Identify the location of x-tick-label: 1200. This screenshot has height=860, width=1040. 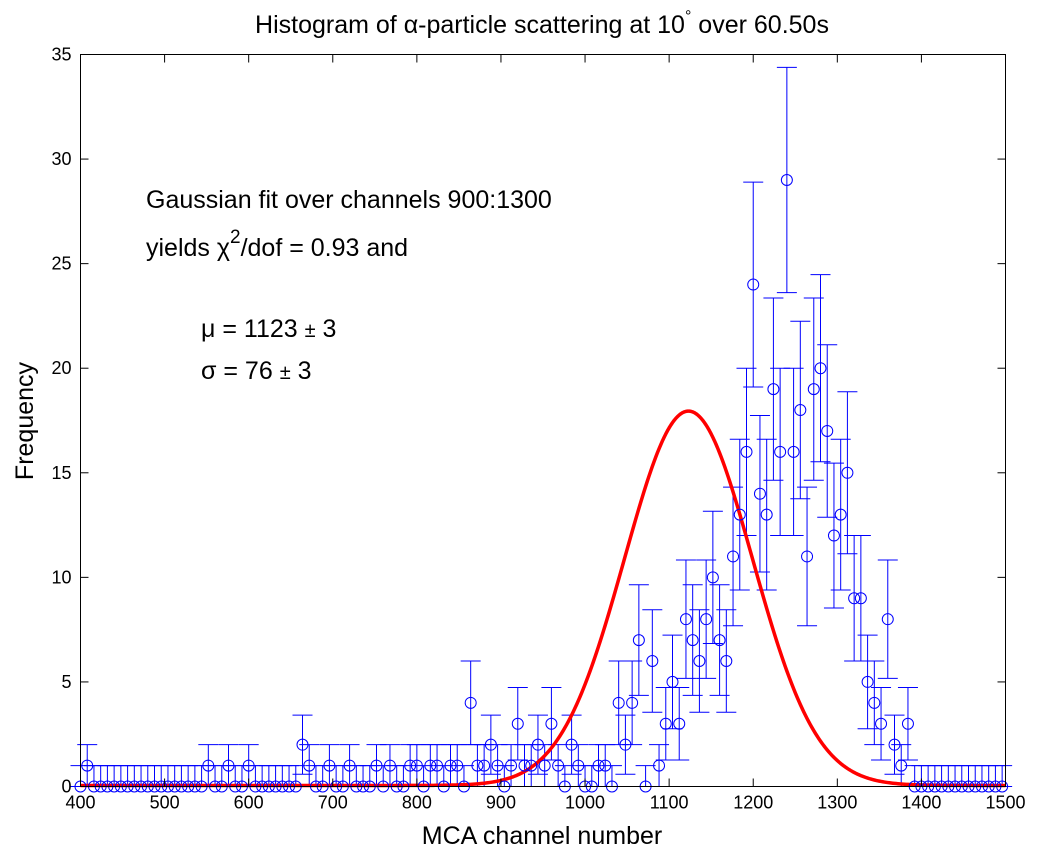
(753, 803).